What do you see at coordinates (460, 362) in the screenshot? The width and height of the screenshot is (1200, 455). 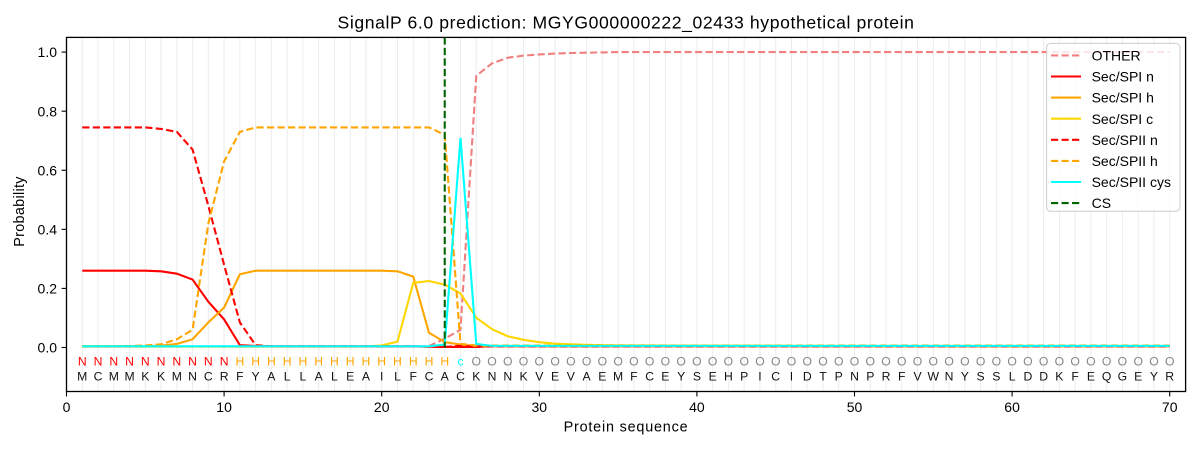 I see `svg-text: c` at bounding box center [460, 362].